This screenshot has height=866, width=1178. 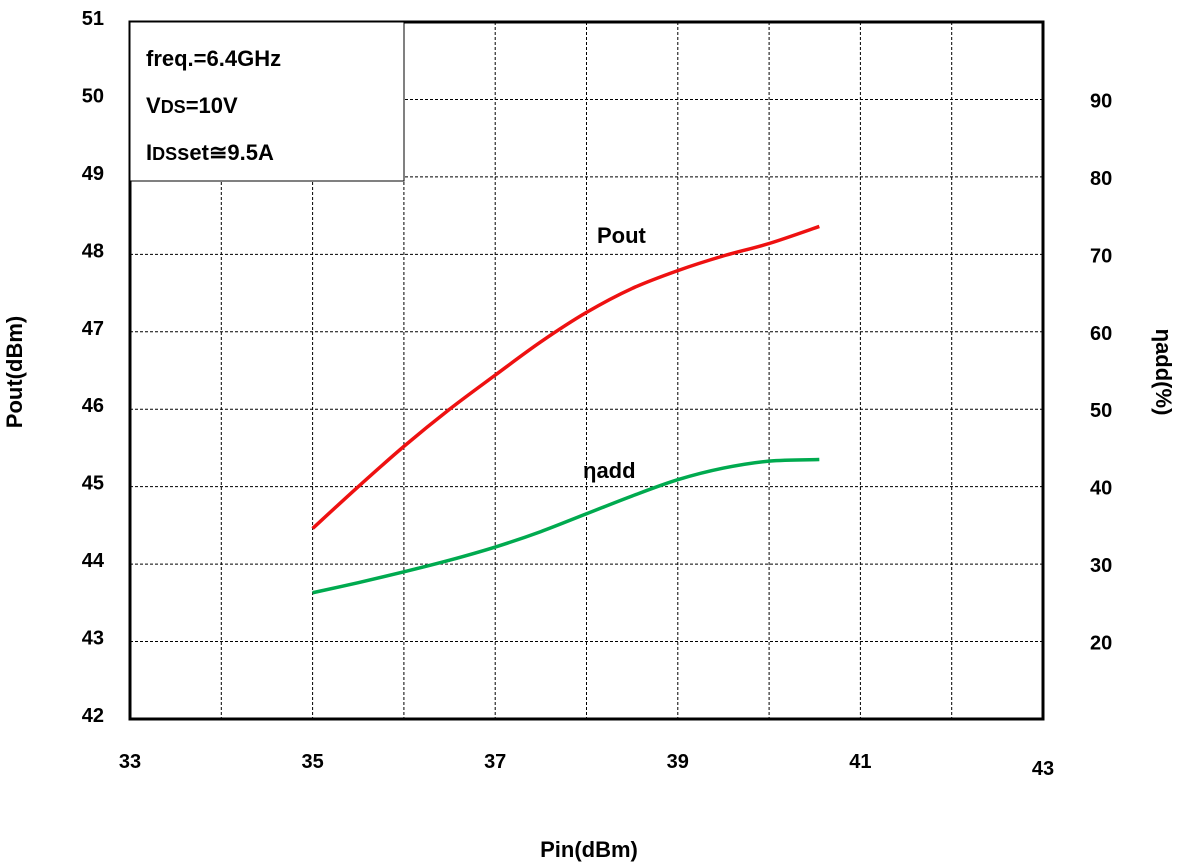 I want to click on y-right-tick-label: 90, so click(x=1101, y=101).